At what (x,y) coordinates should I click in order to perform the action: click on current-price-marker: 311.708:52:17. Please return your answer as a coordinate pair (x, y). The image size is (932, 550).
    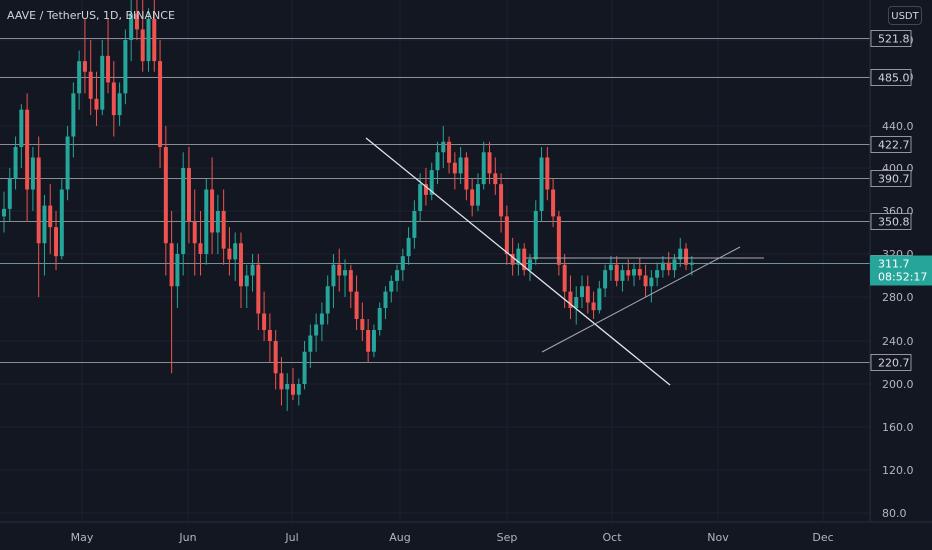
    Looking at the image, I should click on (466, 270).